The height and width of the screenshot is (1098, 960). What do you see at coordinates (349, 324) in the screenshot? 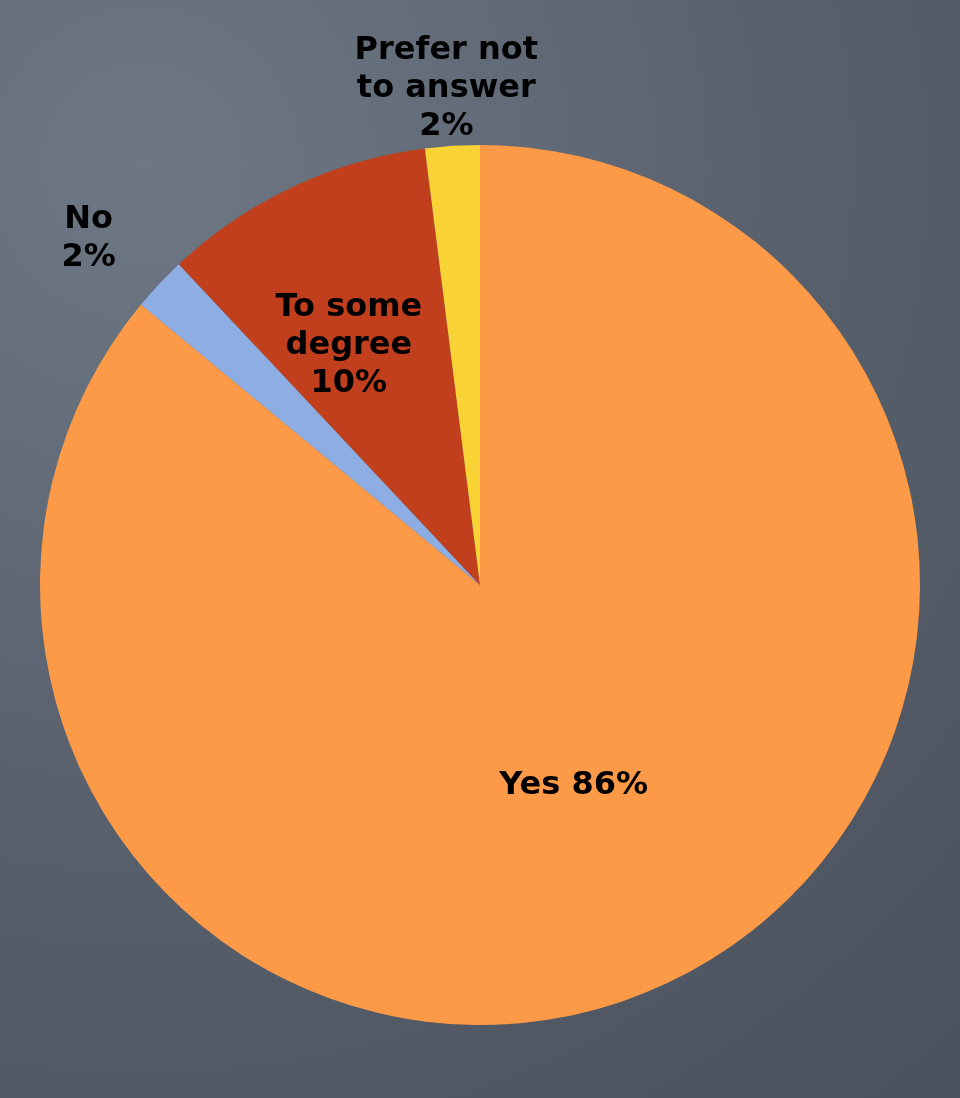
I see `slice-label: To some degree` at bounding box center [349, 324].